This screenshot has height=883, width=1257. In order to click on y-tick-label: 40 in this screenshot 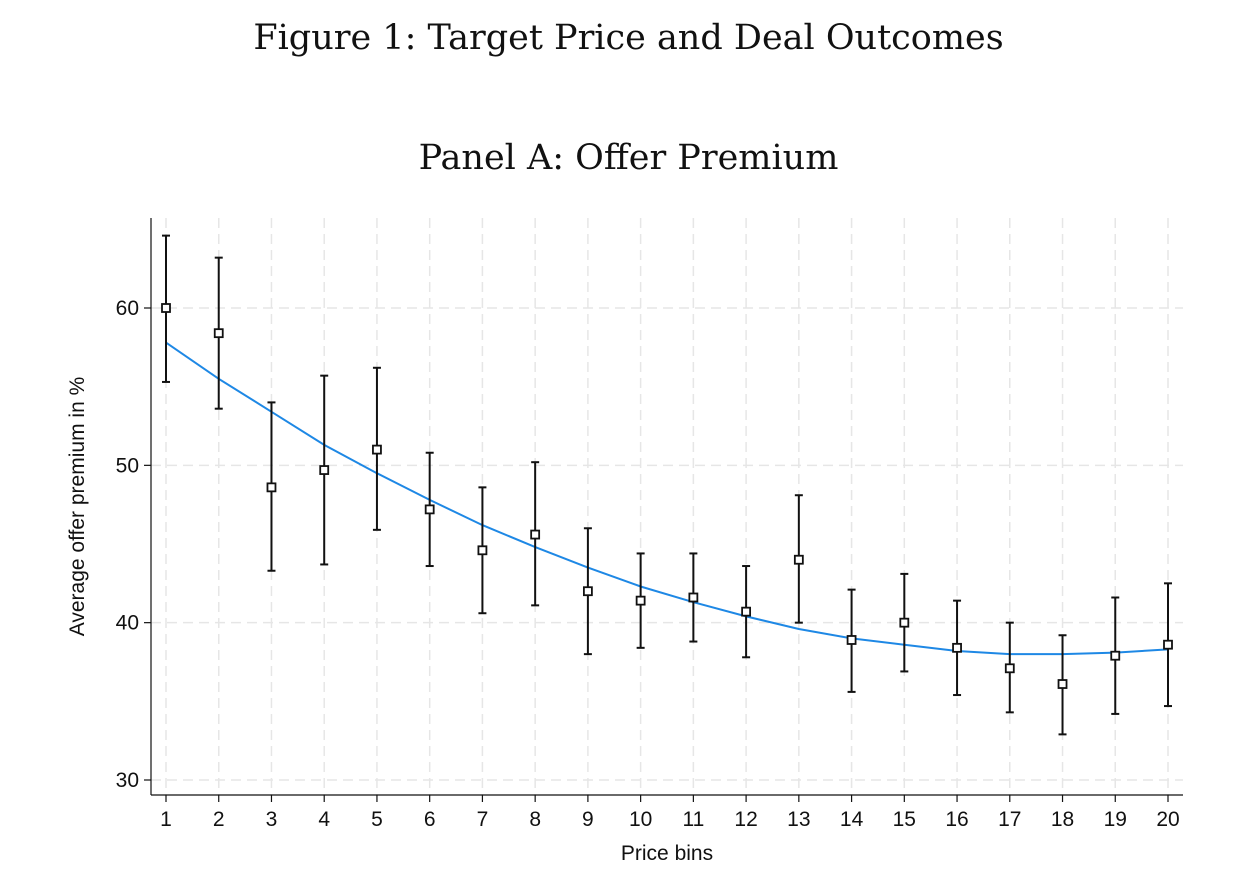, I will do `click(127, 623)`.